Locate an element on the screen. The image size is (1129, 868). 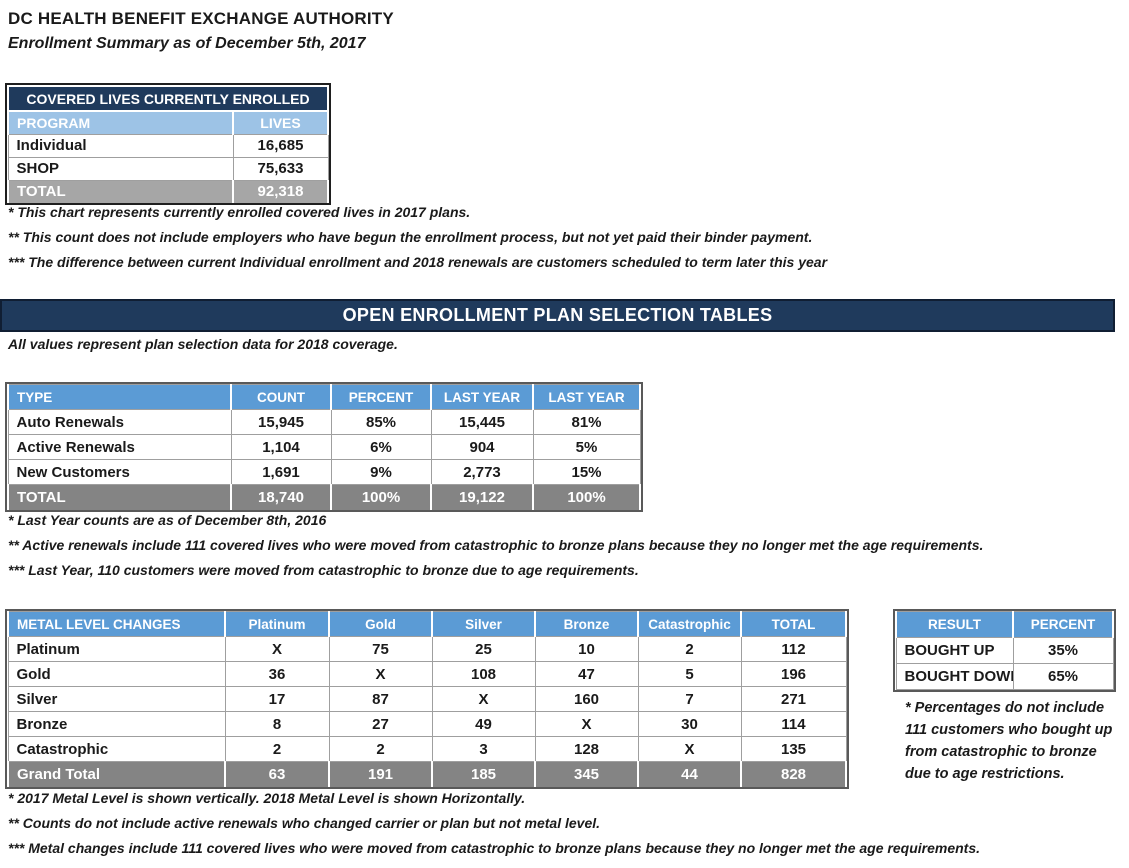
cell-metal-level: Silver is located at coordinates (116, 699).